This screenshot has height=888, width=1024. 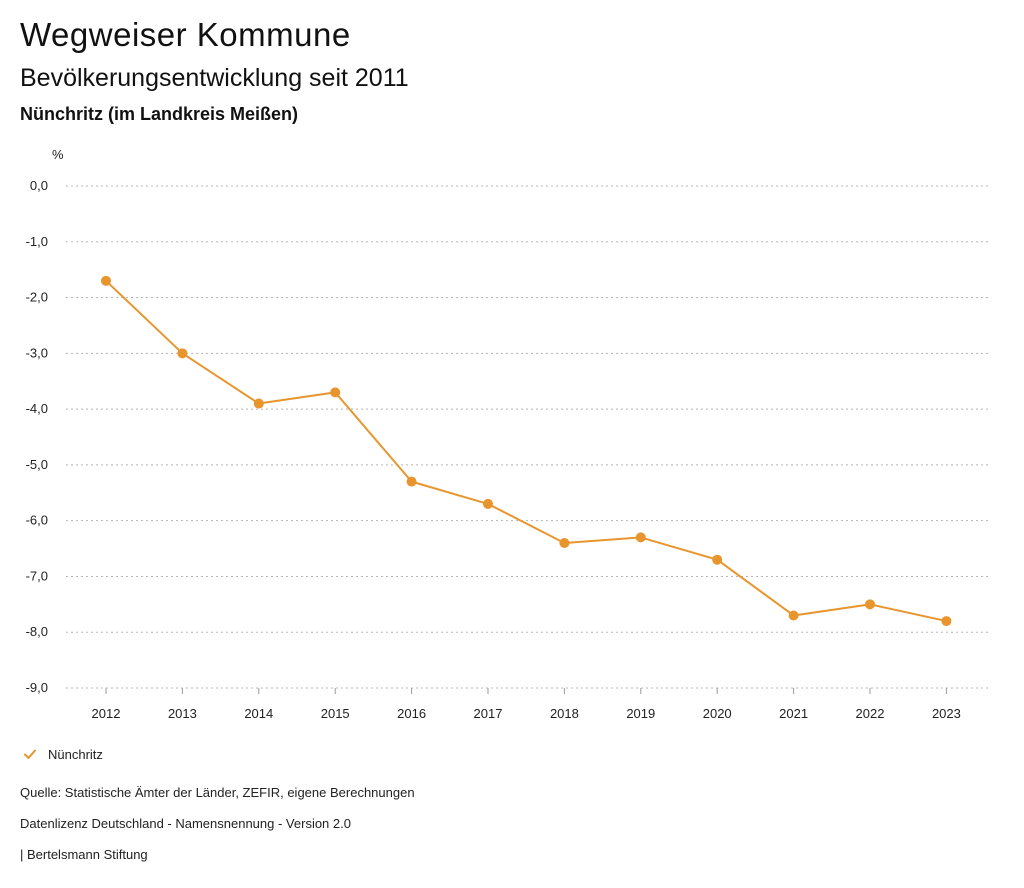 I want to click on legend-item-label: Nünchritz, so click(x=75, y=754).